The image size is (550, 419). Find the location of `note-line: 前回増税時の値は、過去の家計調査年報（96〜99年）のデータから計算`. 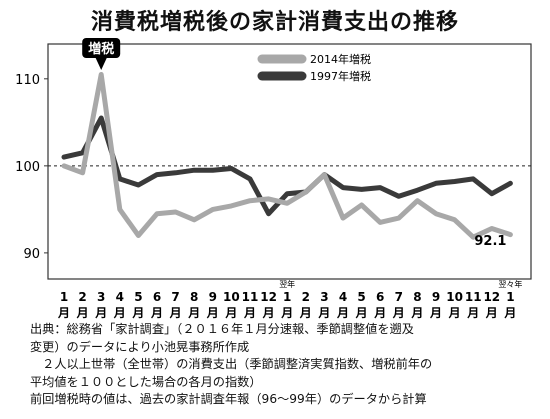

note-line: 前回増税時の値は、過去の家計調査年報（96〜99年）のデータから計算 is located at coordinates (228, 399).